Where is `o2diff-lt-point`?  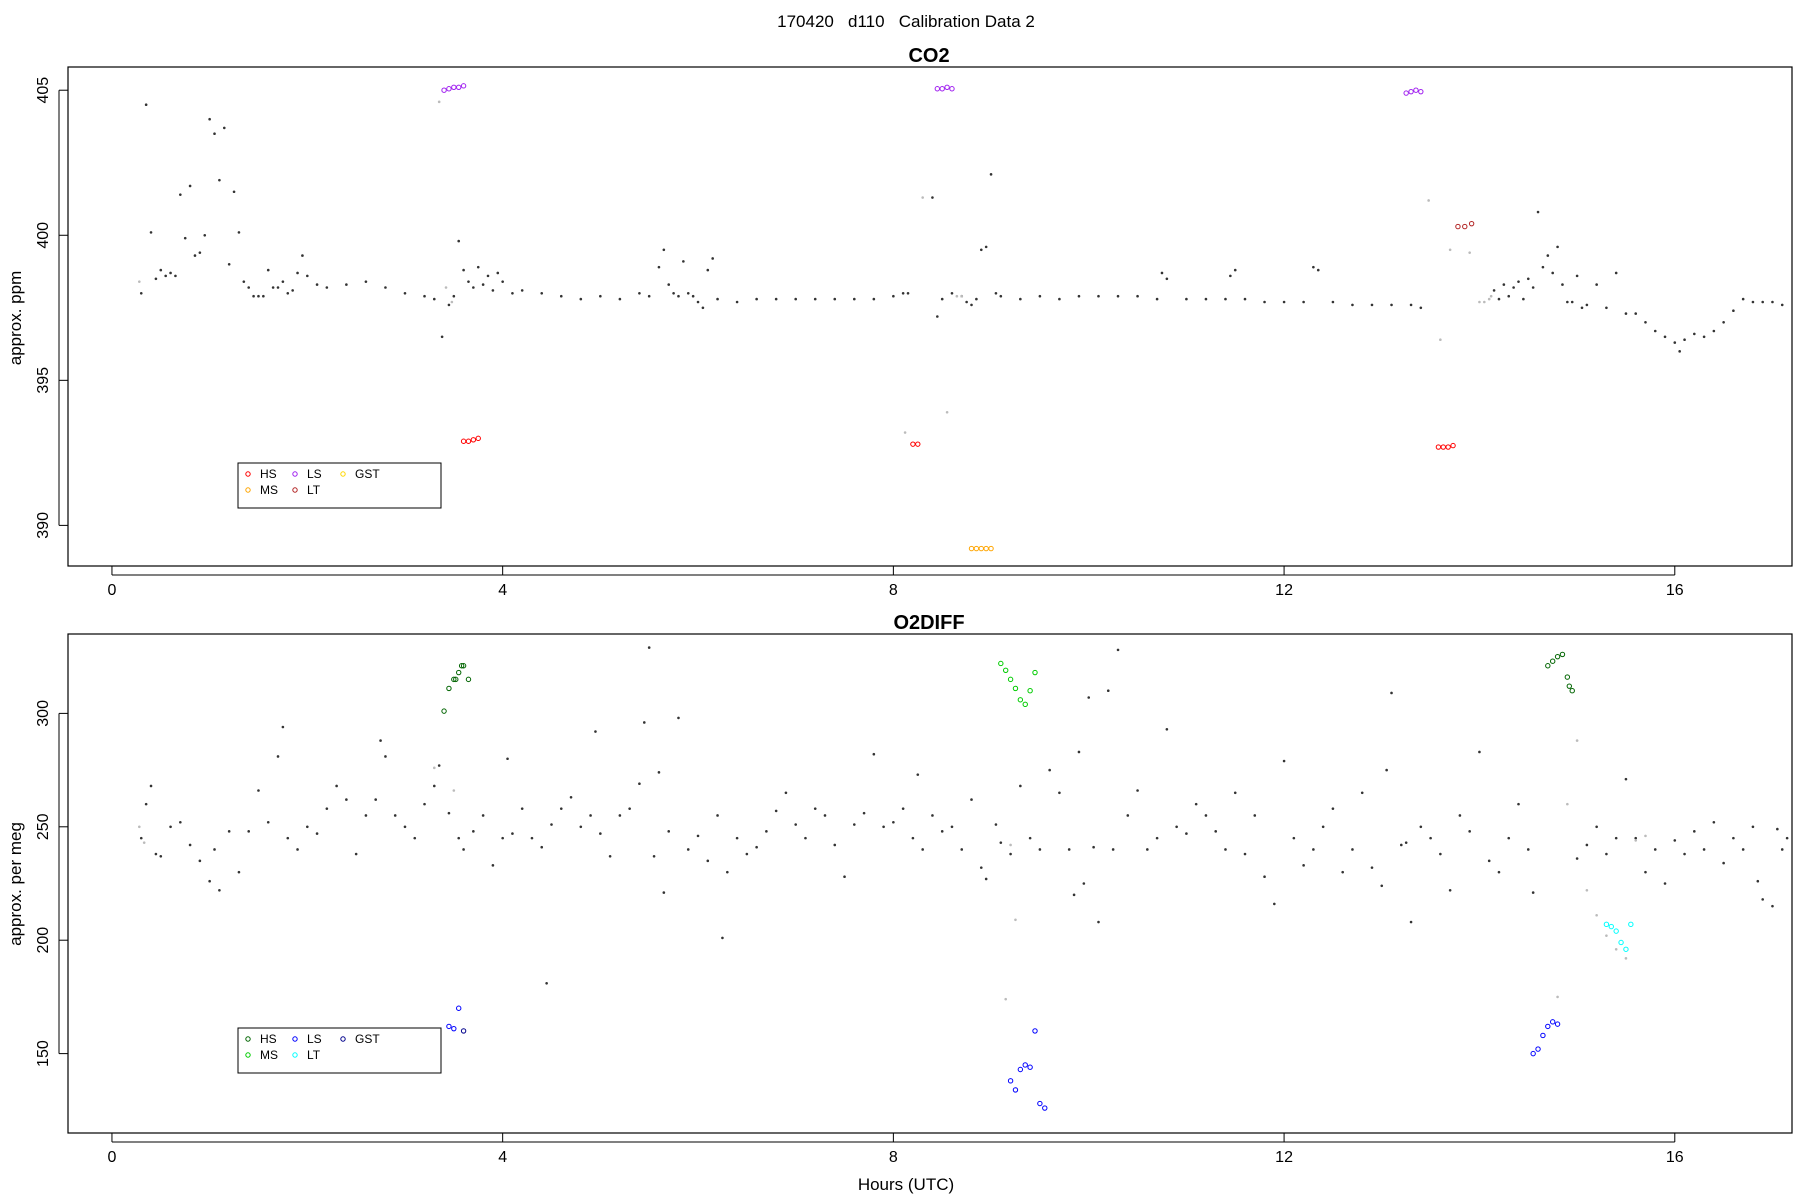
o2diff-lt-point is located at coordinates (1621, 942).